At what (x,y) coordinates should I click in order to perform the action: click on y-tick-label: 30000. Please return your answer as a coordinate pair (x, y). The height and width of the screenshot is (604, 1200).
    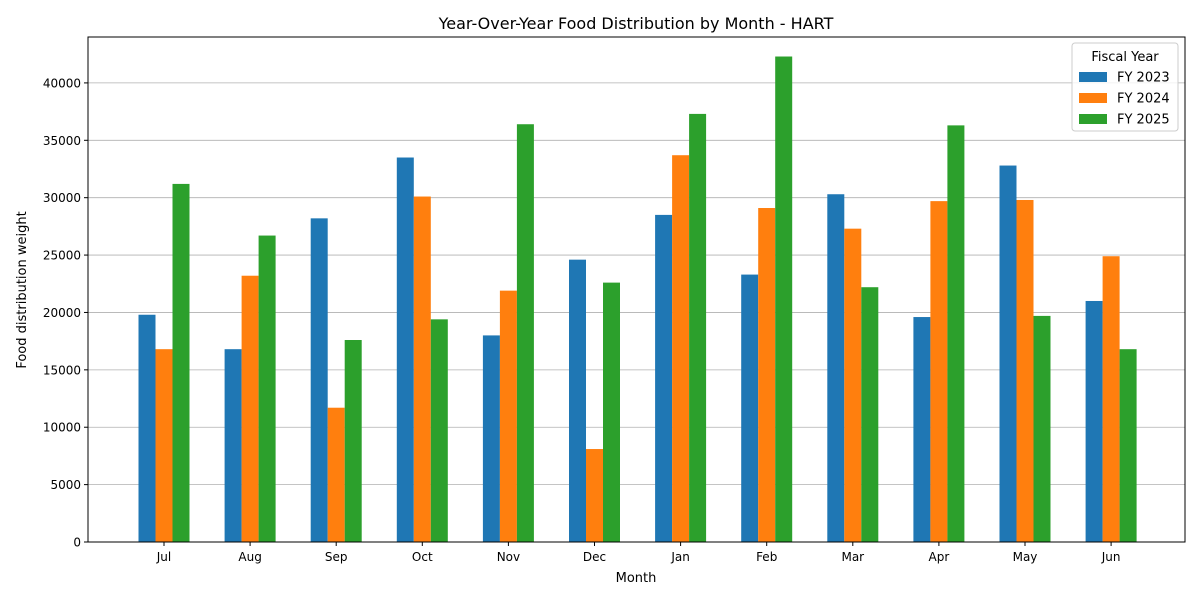
    Looking at the image, I should click on (62, 198).